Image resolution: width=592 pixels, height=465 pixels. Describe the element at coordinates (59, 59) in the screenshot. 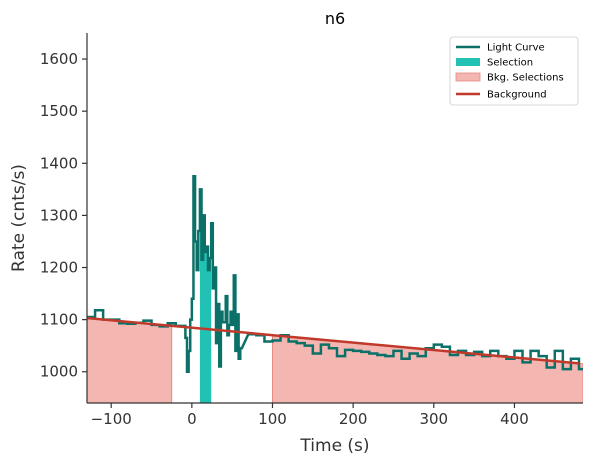

I see `y-tick-label: 1600` at that location.